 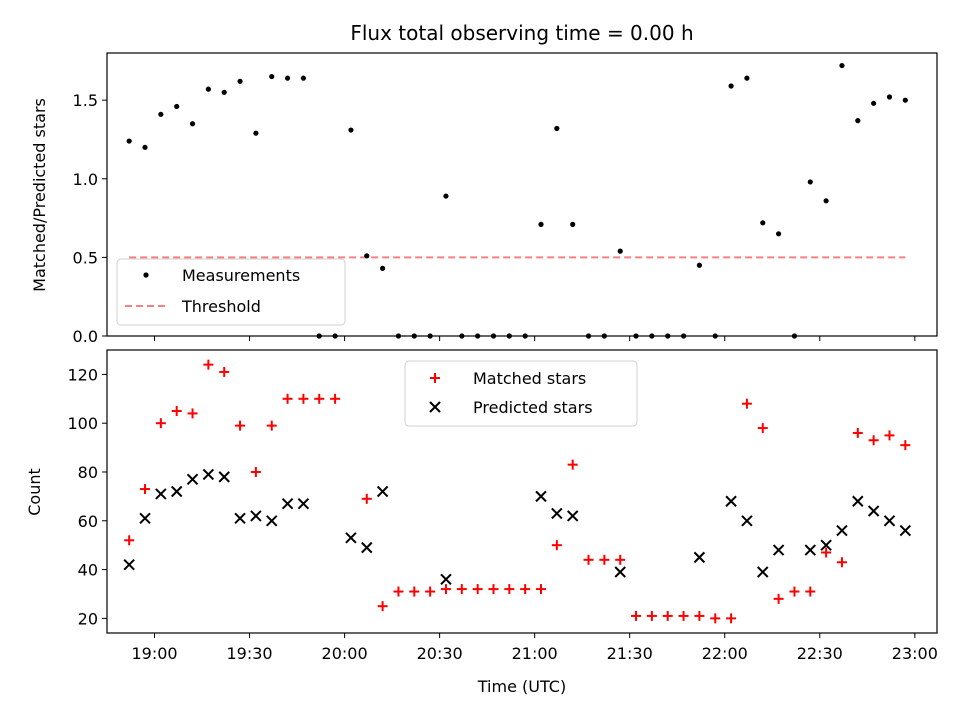 What do you see at coordinates (82, 423) in the screenshot?
I see `bottom-y-tick-label: 100` at bounding box center [82, 423].